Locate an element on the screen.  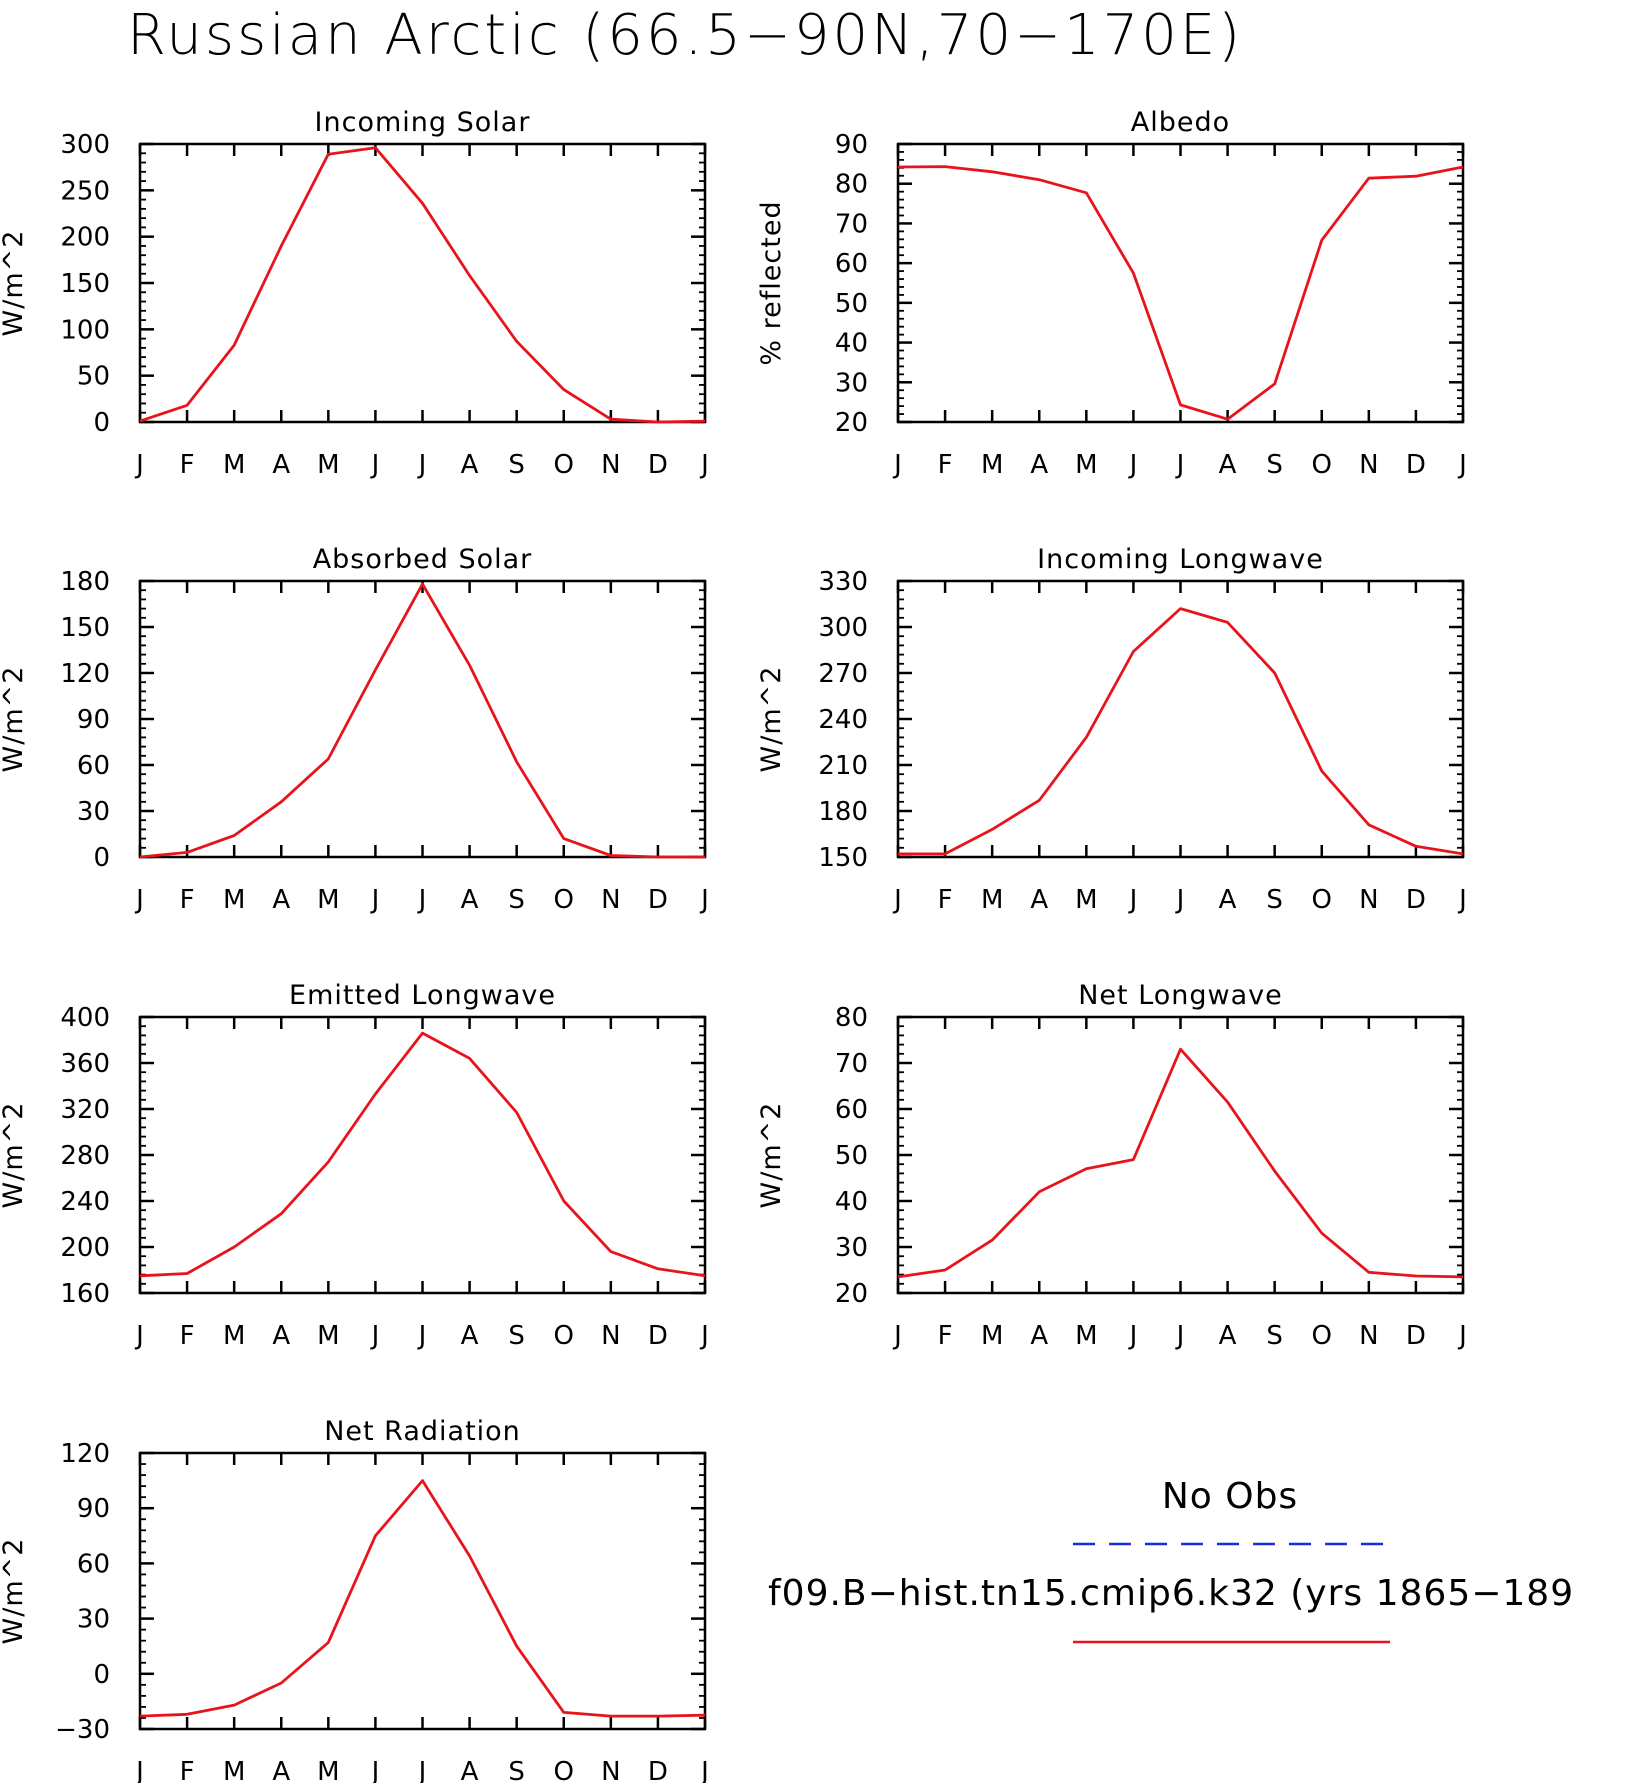
y-tick-label: 270 is located at coordinates (843, 674).